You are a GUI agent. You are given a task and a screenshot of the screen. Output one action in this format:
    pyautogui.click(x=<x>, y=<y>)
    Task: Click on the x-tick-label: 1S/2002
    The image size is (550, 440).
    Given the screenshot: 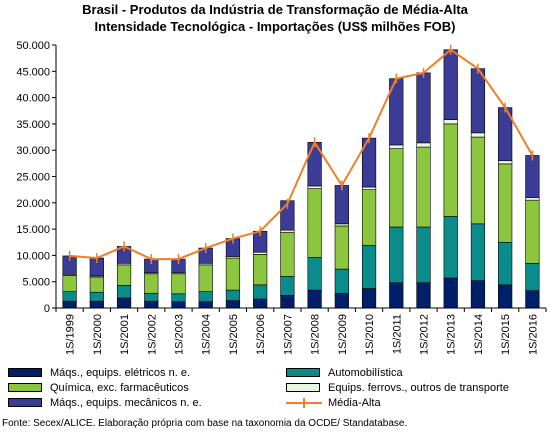 What is the action you would take?
    pyautogui.click(x=152, y=334)
    